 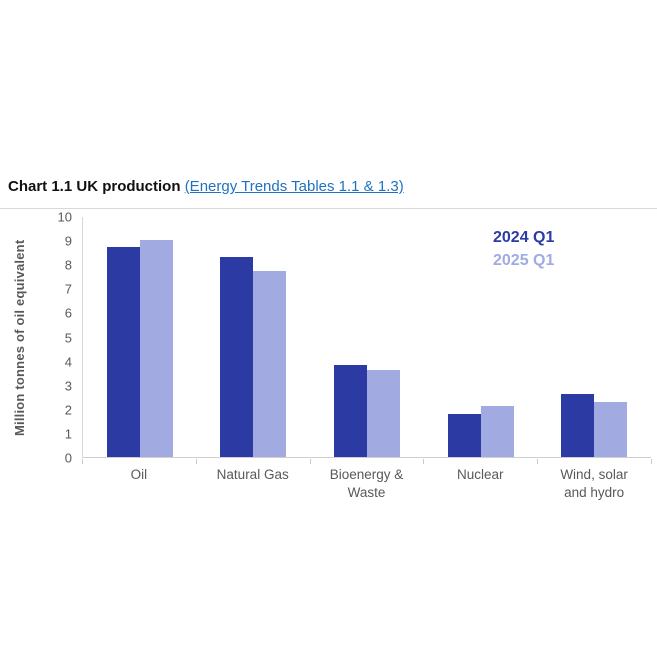 What do you see at coordinates (270, 364) in the screenshot?
I see `bar-2025-q1-natural-gas` at bounding box center [270, 364].